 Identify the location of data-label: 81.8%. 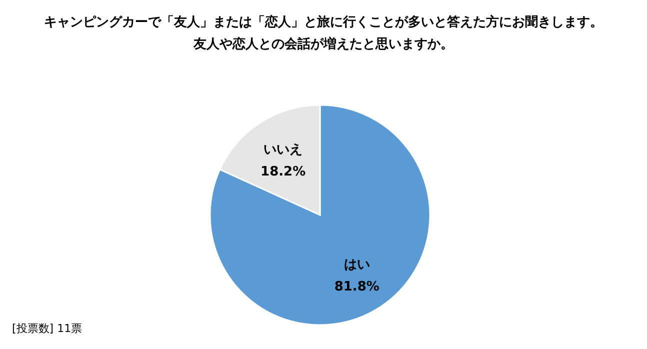
(357, 286).